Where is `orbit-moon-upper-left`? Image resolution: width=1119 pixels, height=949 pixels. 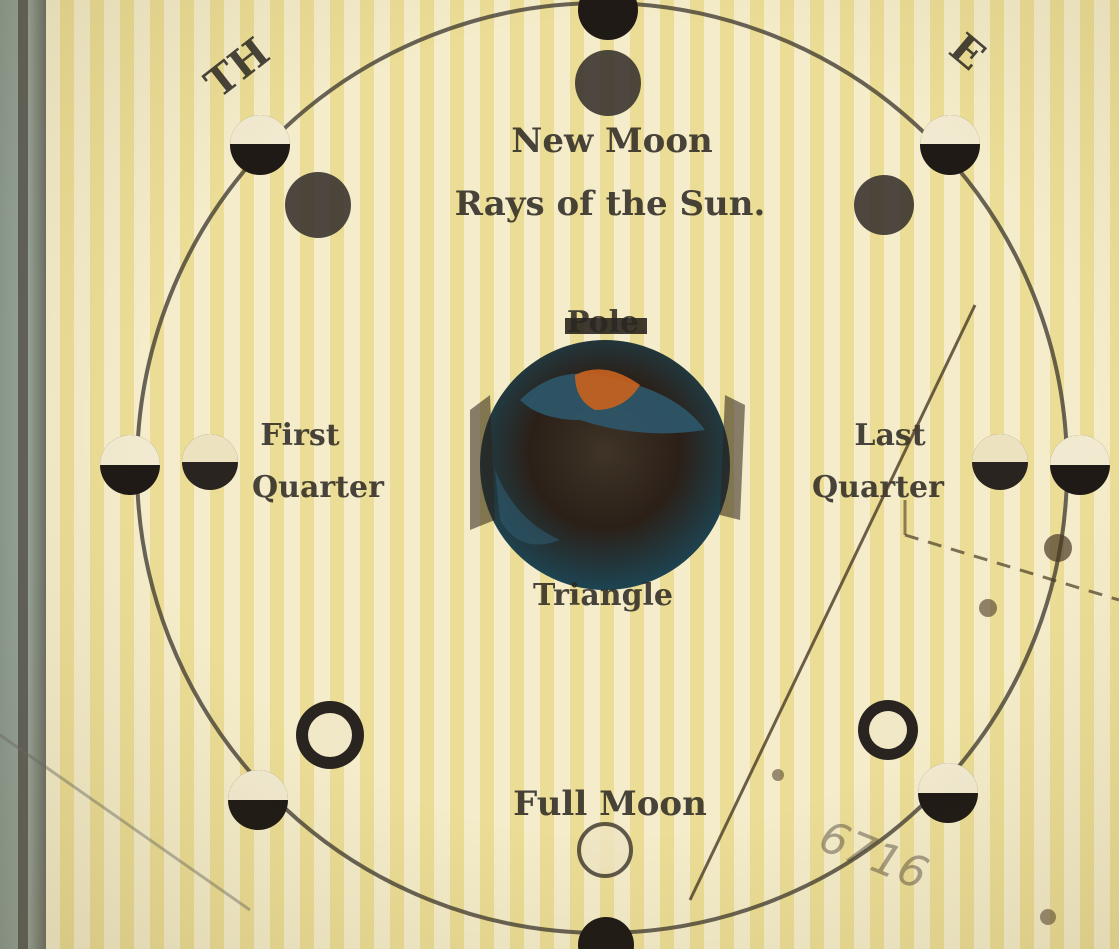
orbit-moon-upper-left is located at coordinates (260, 145).